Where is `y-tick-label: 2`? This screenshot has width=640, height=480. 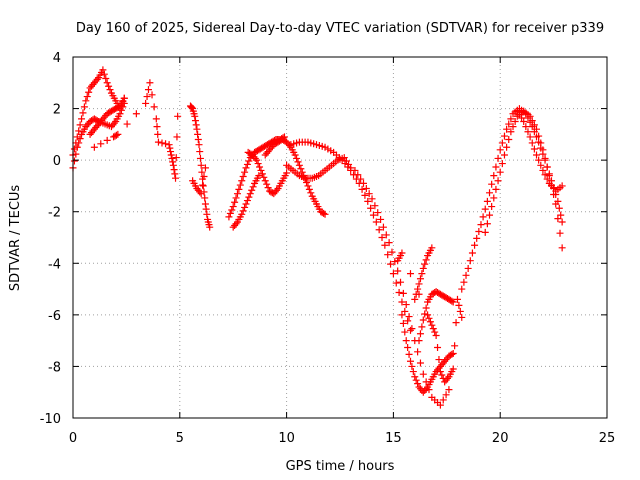 y-tick-label: 2 is located at coordinates (57, 110).